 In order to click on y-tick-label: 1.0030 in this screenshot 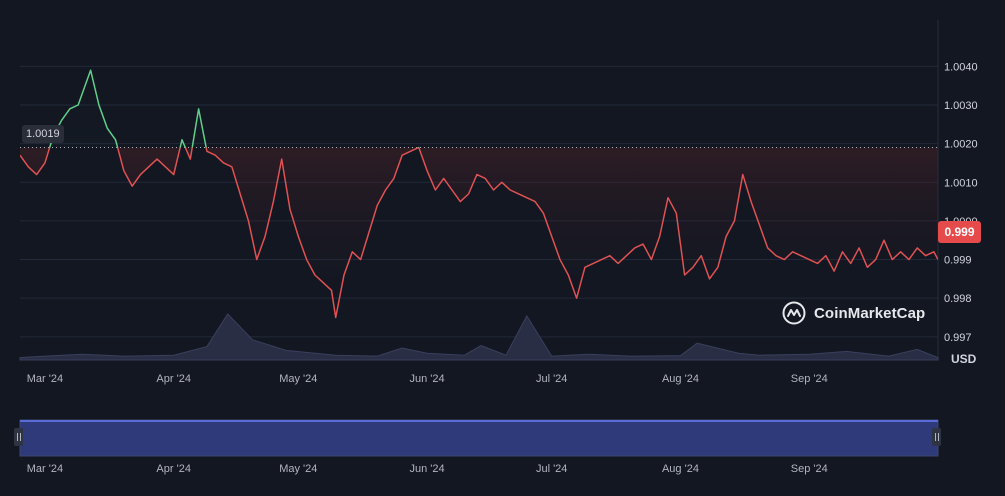, I will do `click(961, 106)`.